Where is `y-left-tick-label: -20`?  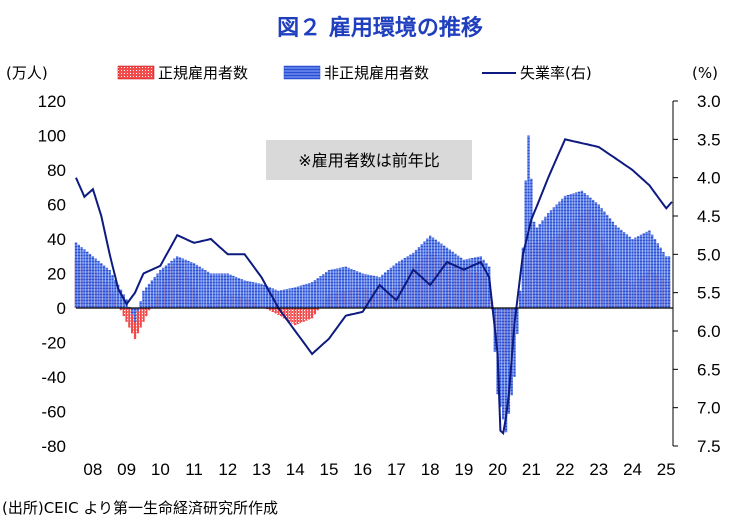 y-left-tick-label: -20 is located at coordinates (53, 343).